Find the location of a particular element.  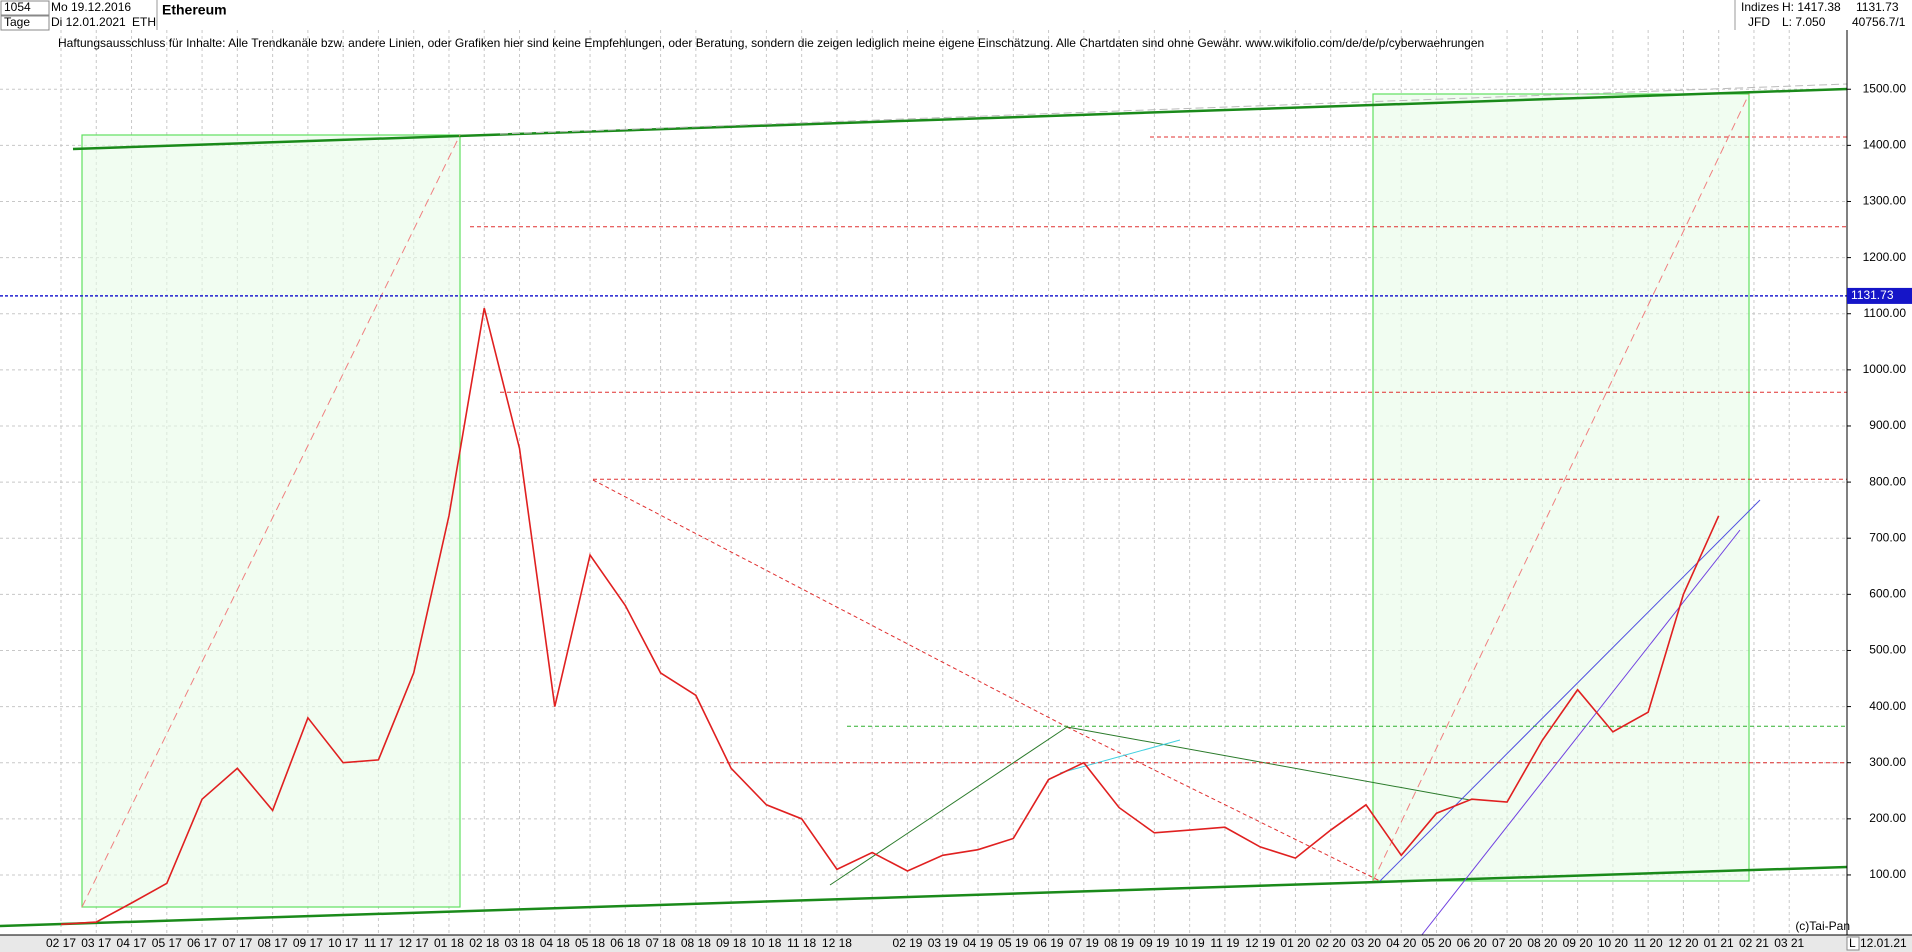

x-tick-label: 11 20 is located at coordinates (1648, 943).